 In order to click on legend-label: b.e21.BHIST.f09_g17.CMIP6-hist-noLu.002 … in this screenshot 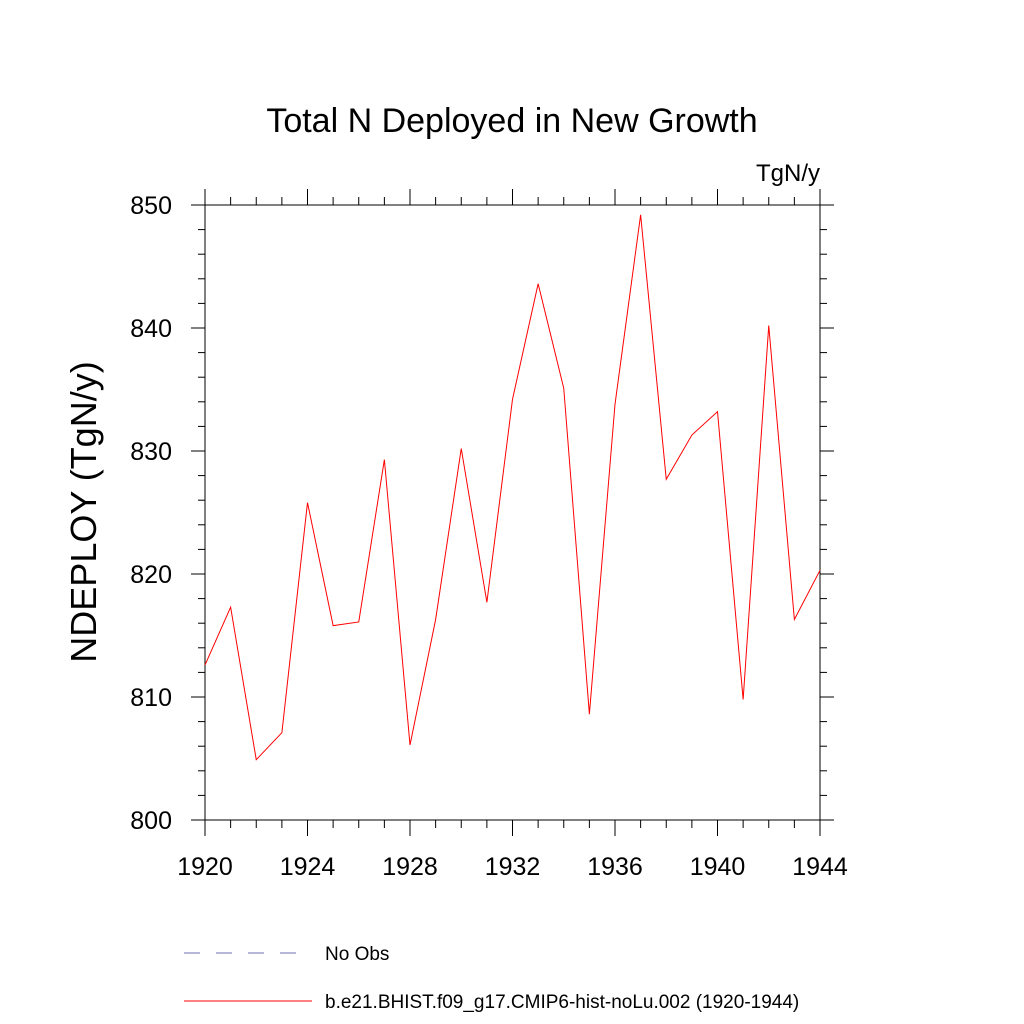, I will do `click(562, 1002)`.